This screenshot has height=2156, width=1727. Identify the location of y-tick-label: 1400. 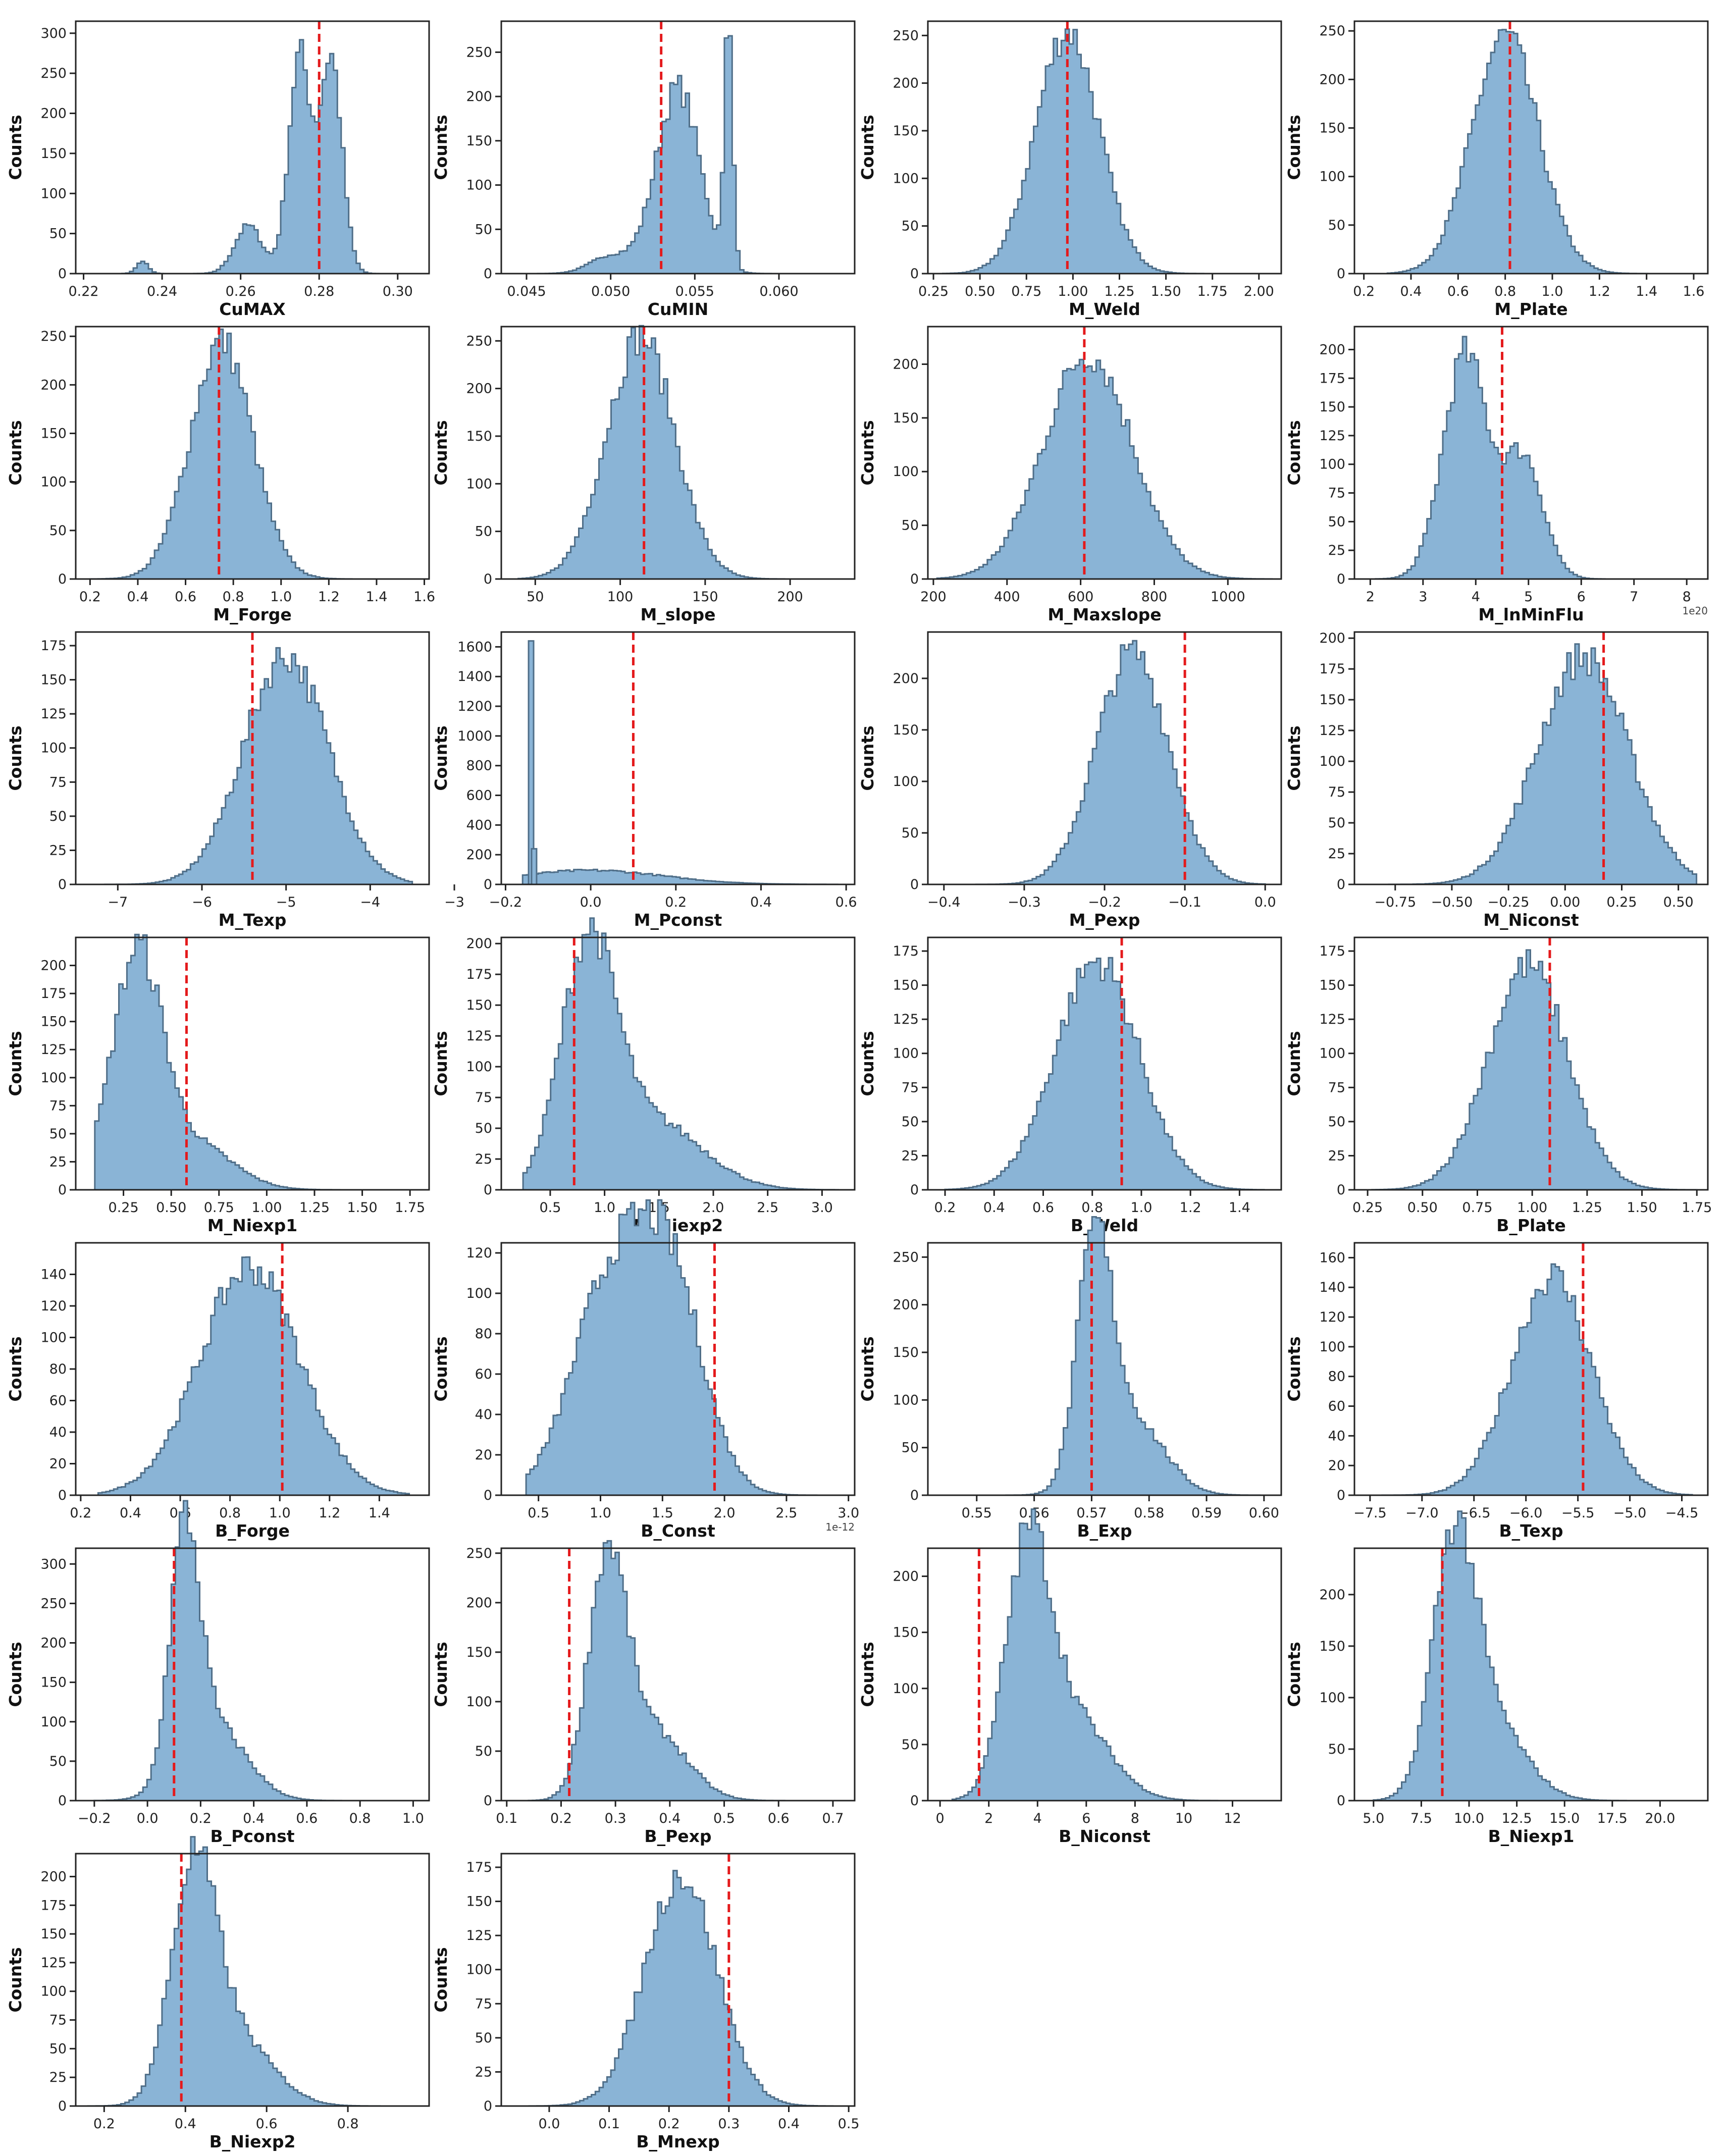
(474, 677).